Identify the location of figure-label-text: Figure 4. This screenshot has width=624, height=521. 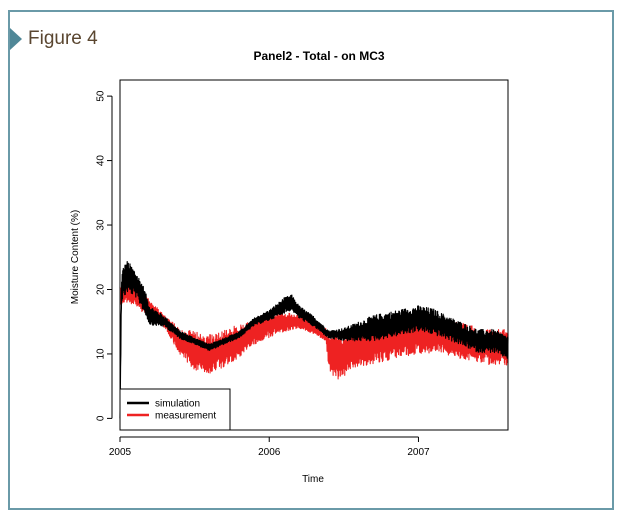
(63, 38).